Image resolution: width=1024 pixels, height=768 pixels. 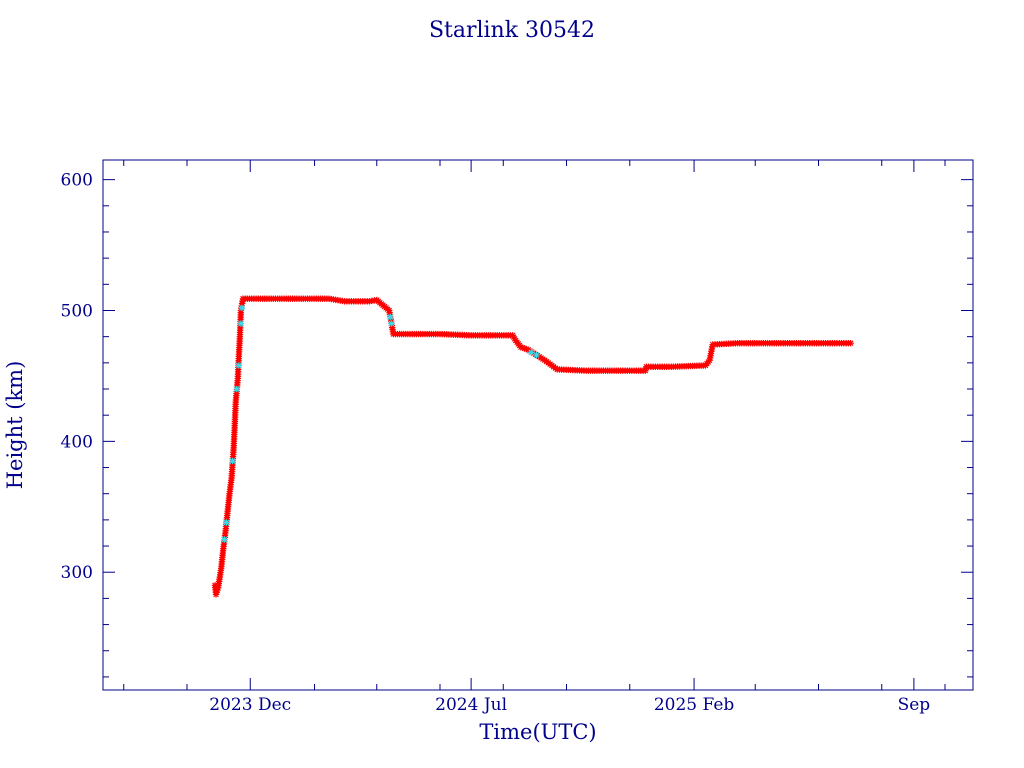 What do you see at coordinates (537, 732) in the screenshot?
I see `x-axis-title: Time(UTC)` at bounding box center [537, 732].